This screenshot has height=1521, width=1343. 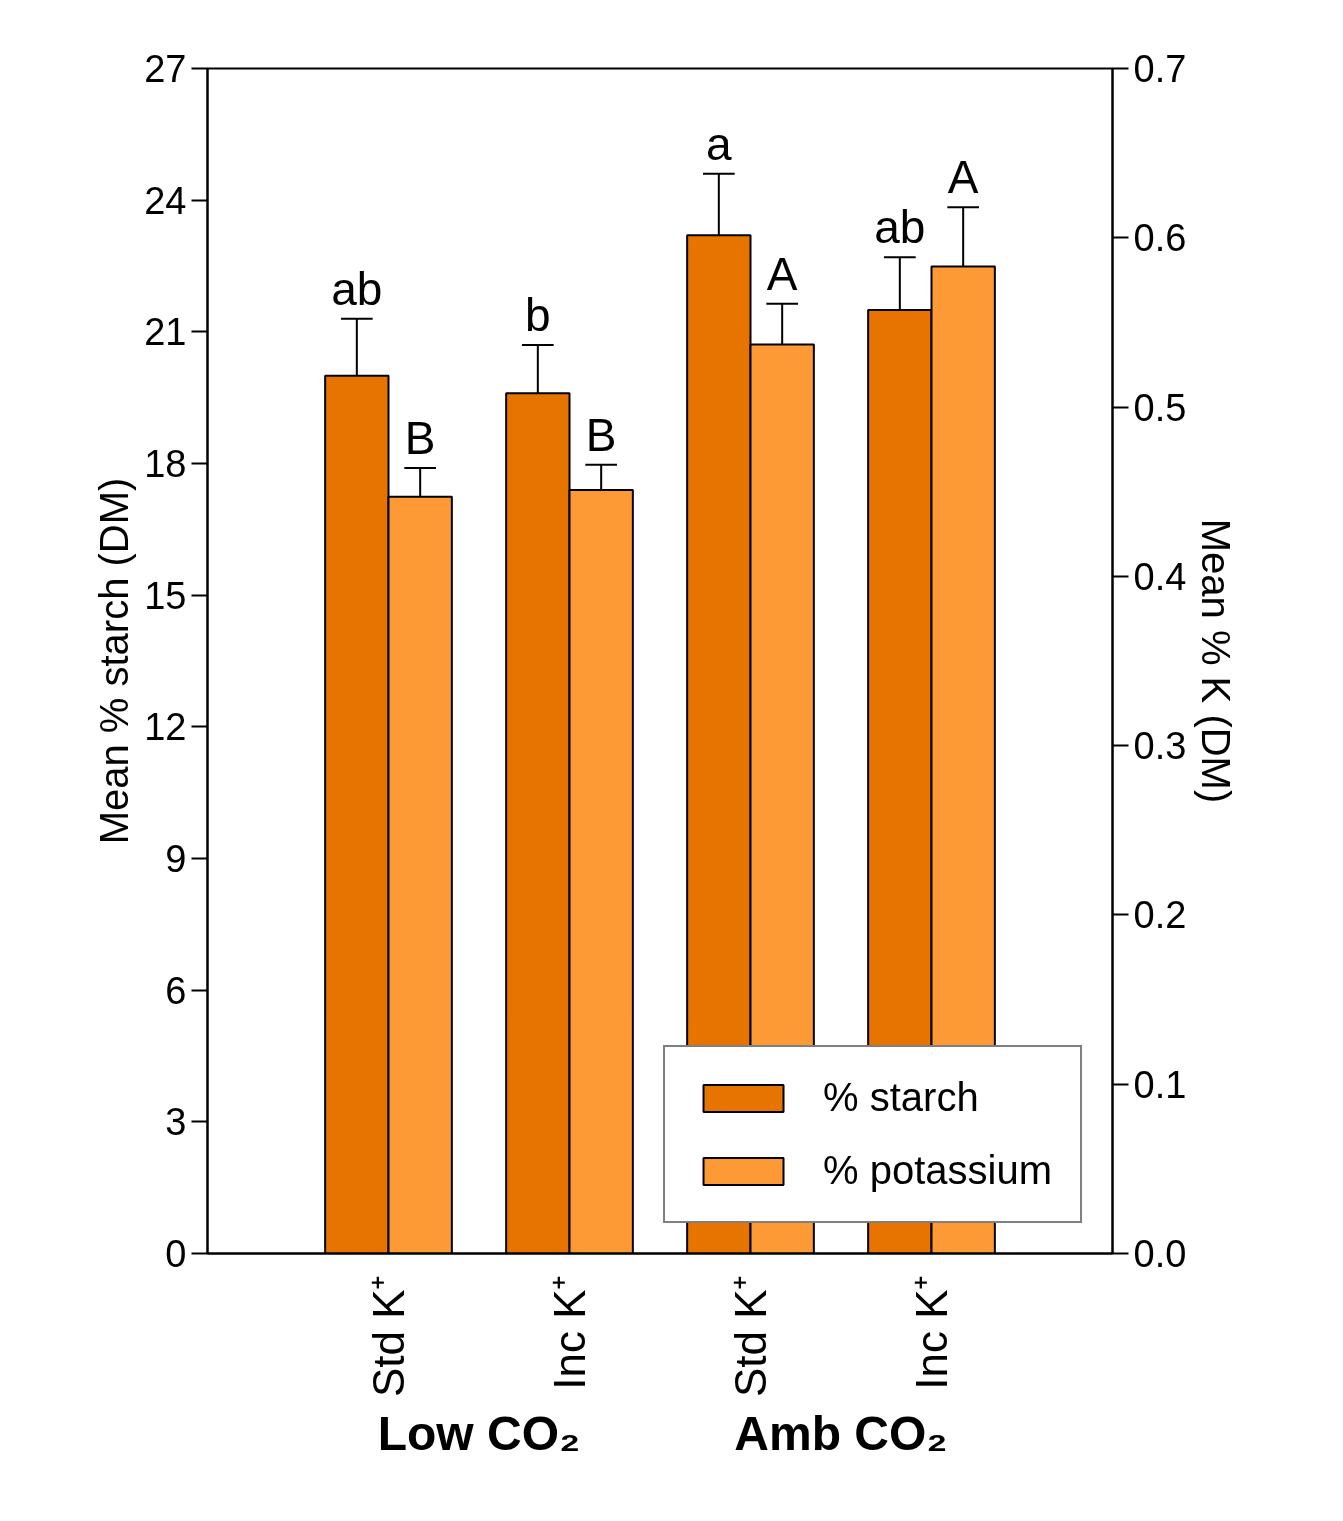 I want to click on y2-axis-title: Mean % K (DM), so click(x=1216, y=661).